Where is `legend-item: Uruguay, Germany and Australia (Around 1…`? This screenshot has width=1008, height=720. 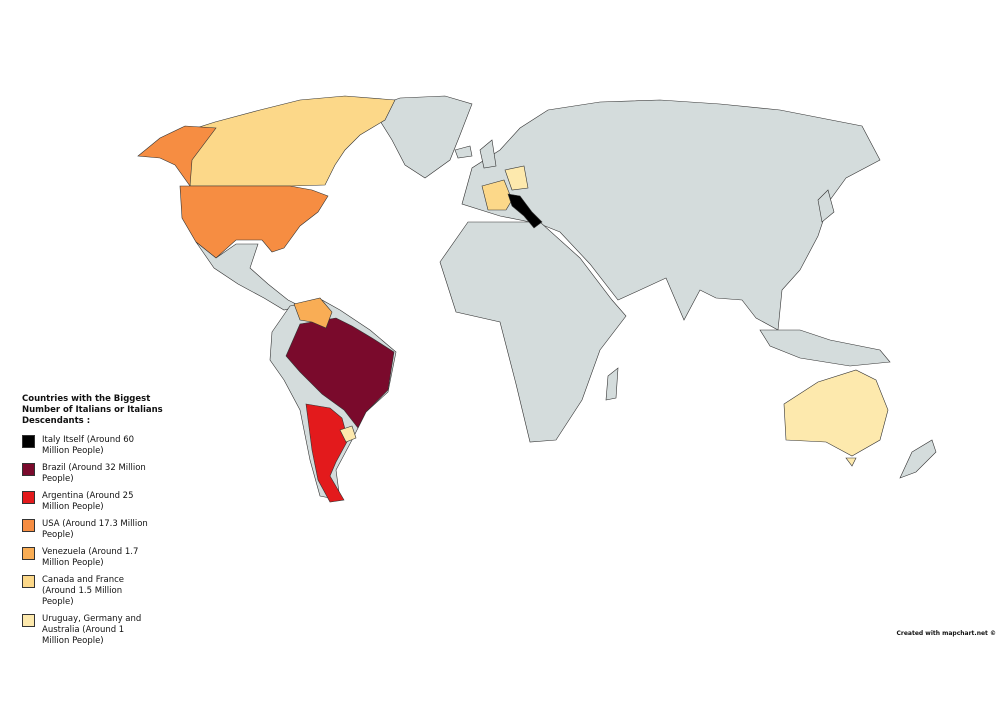 legend-item: Uruguay, Germany and Australia (Around 1… is located at coordinates (97, 630).